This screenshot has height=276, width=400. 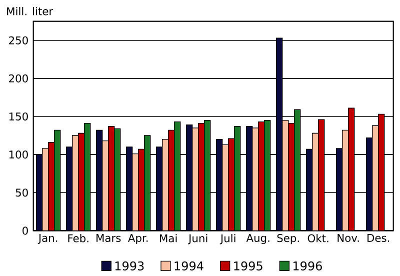 What do you see at coordinates (288, 239) in the screenshot?
I see `x-tick-label: Sep.` at bounding box center [288, 239].